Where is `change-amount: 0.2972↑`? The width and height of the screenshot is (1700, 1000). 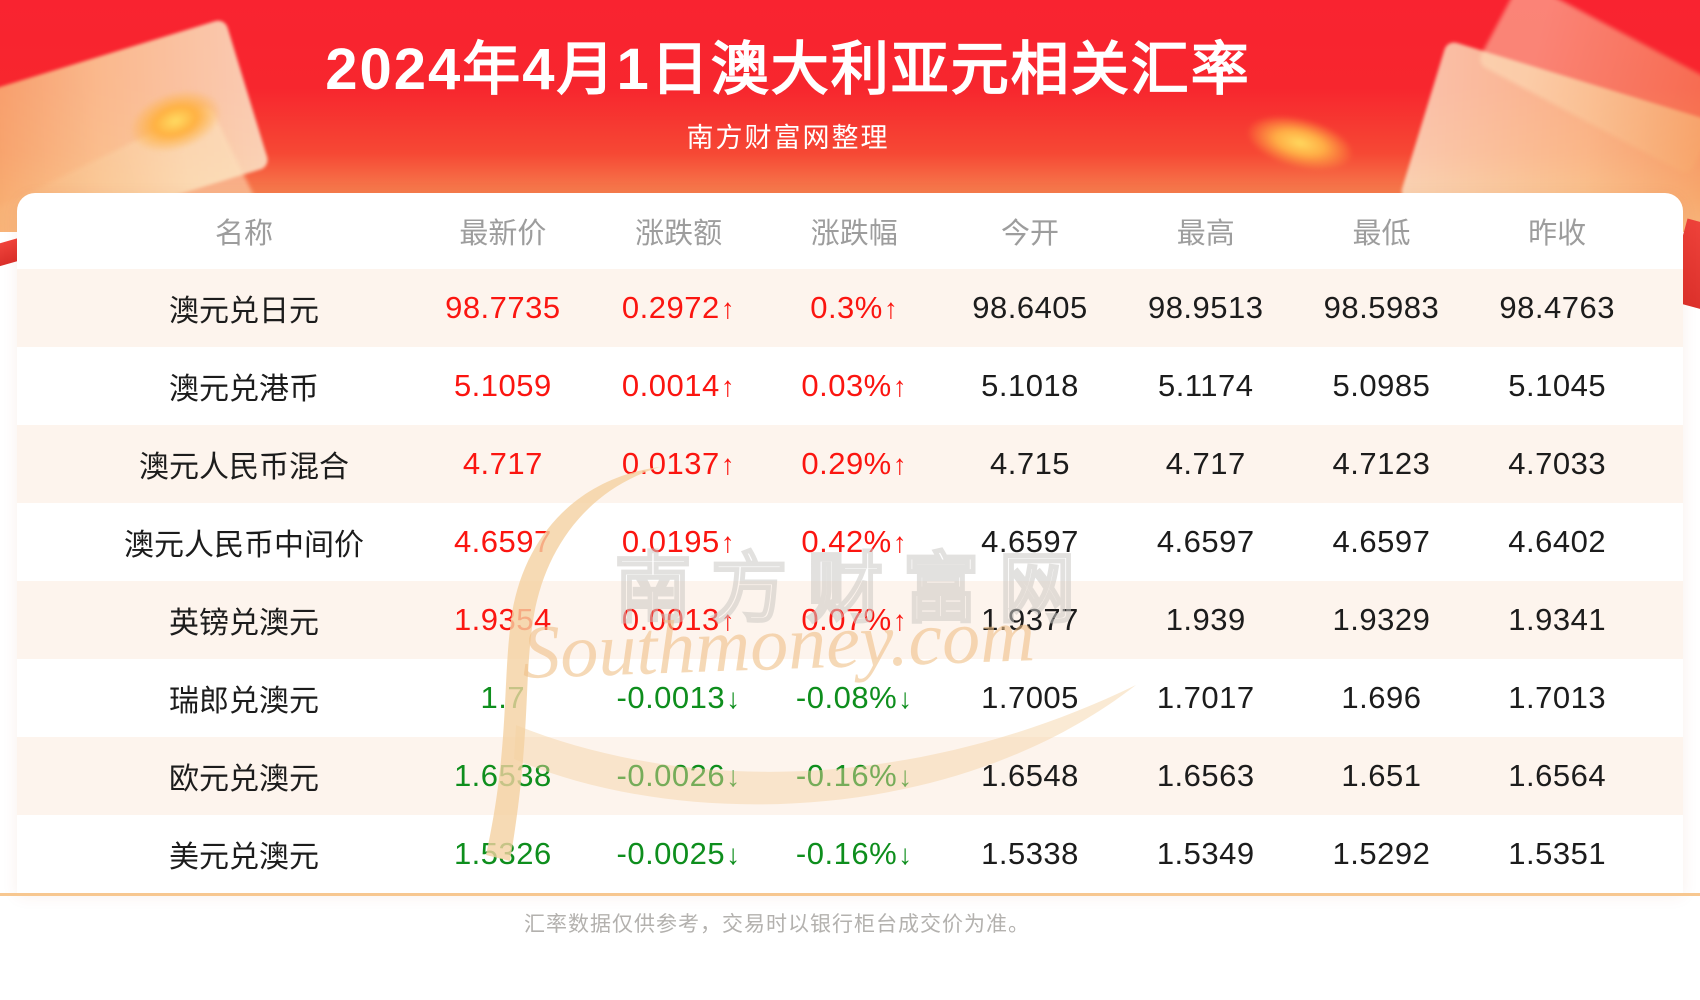
change-amount: 0.2972↑ is located at coordinates (678, 307).